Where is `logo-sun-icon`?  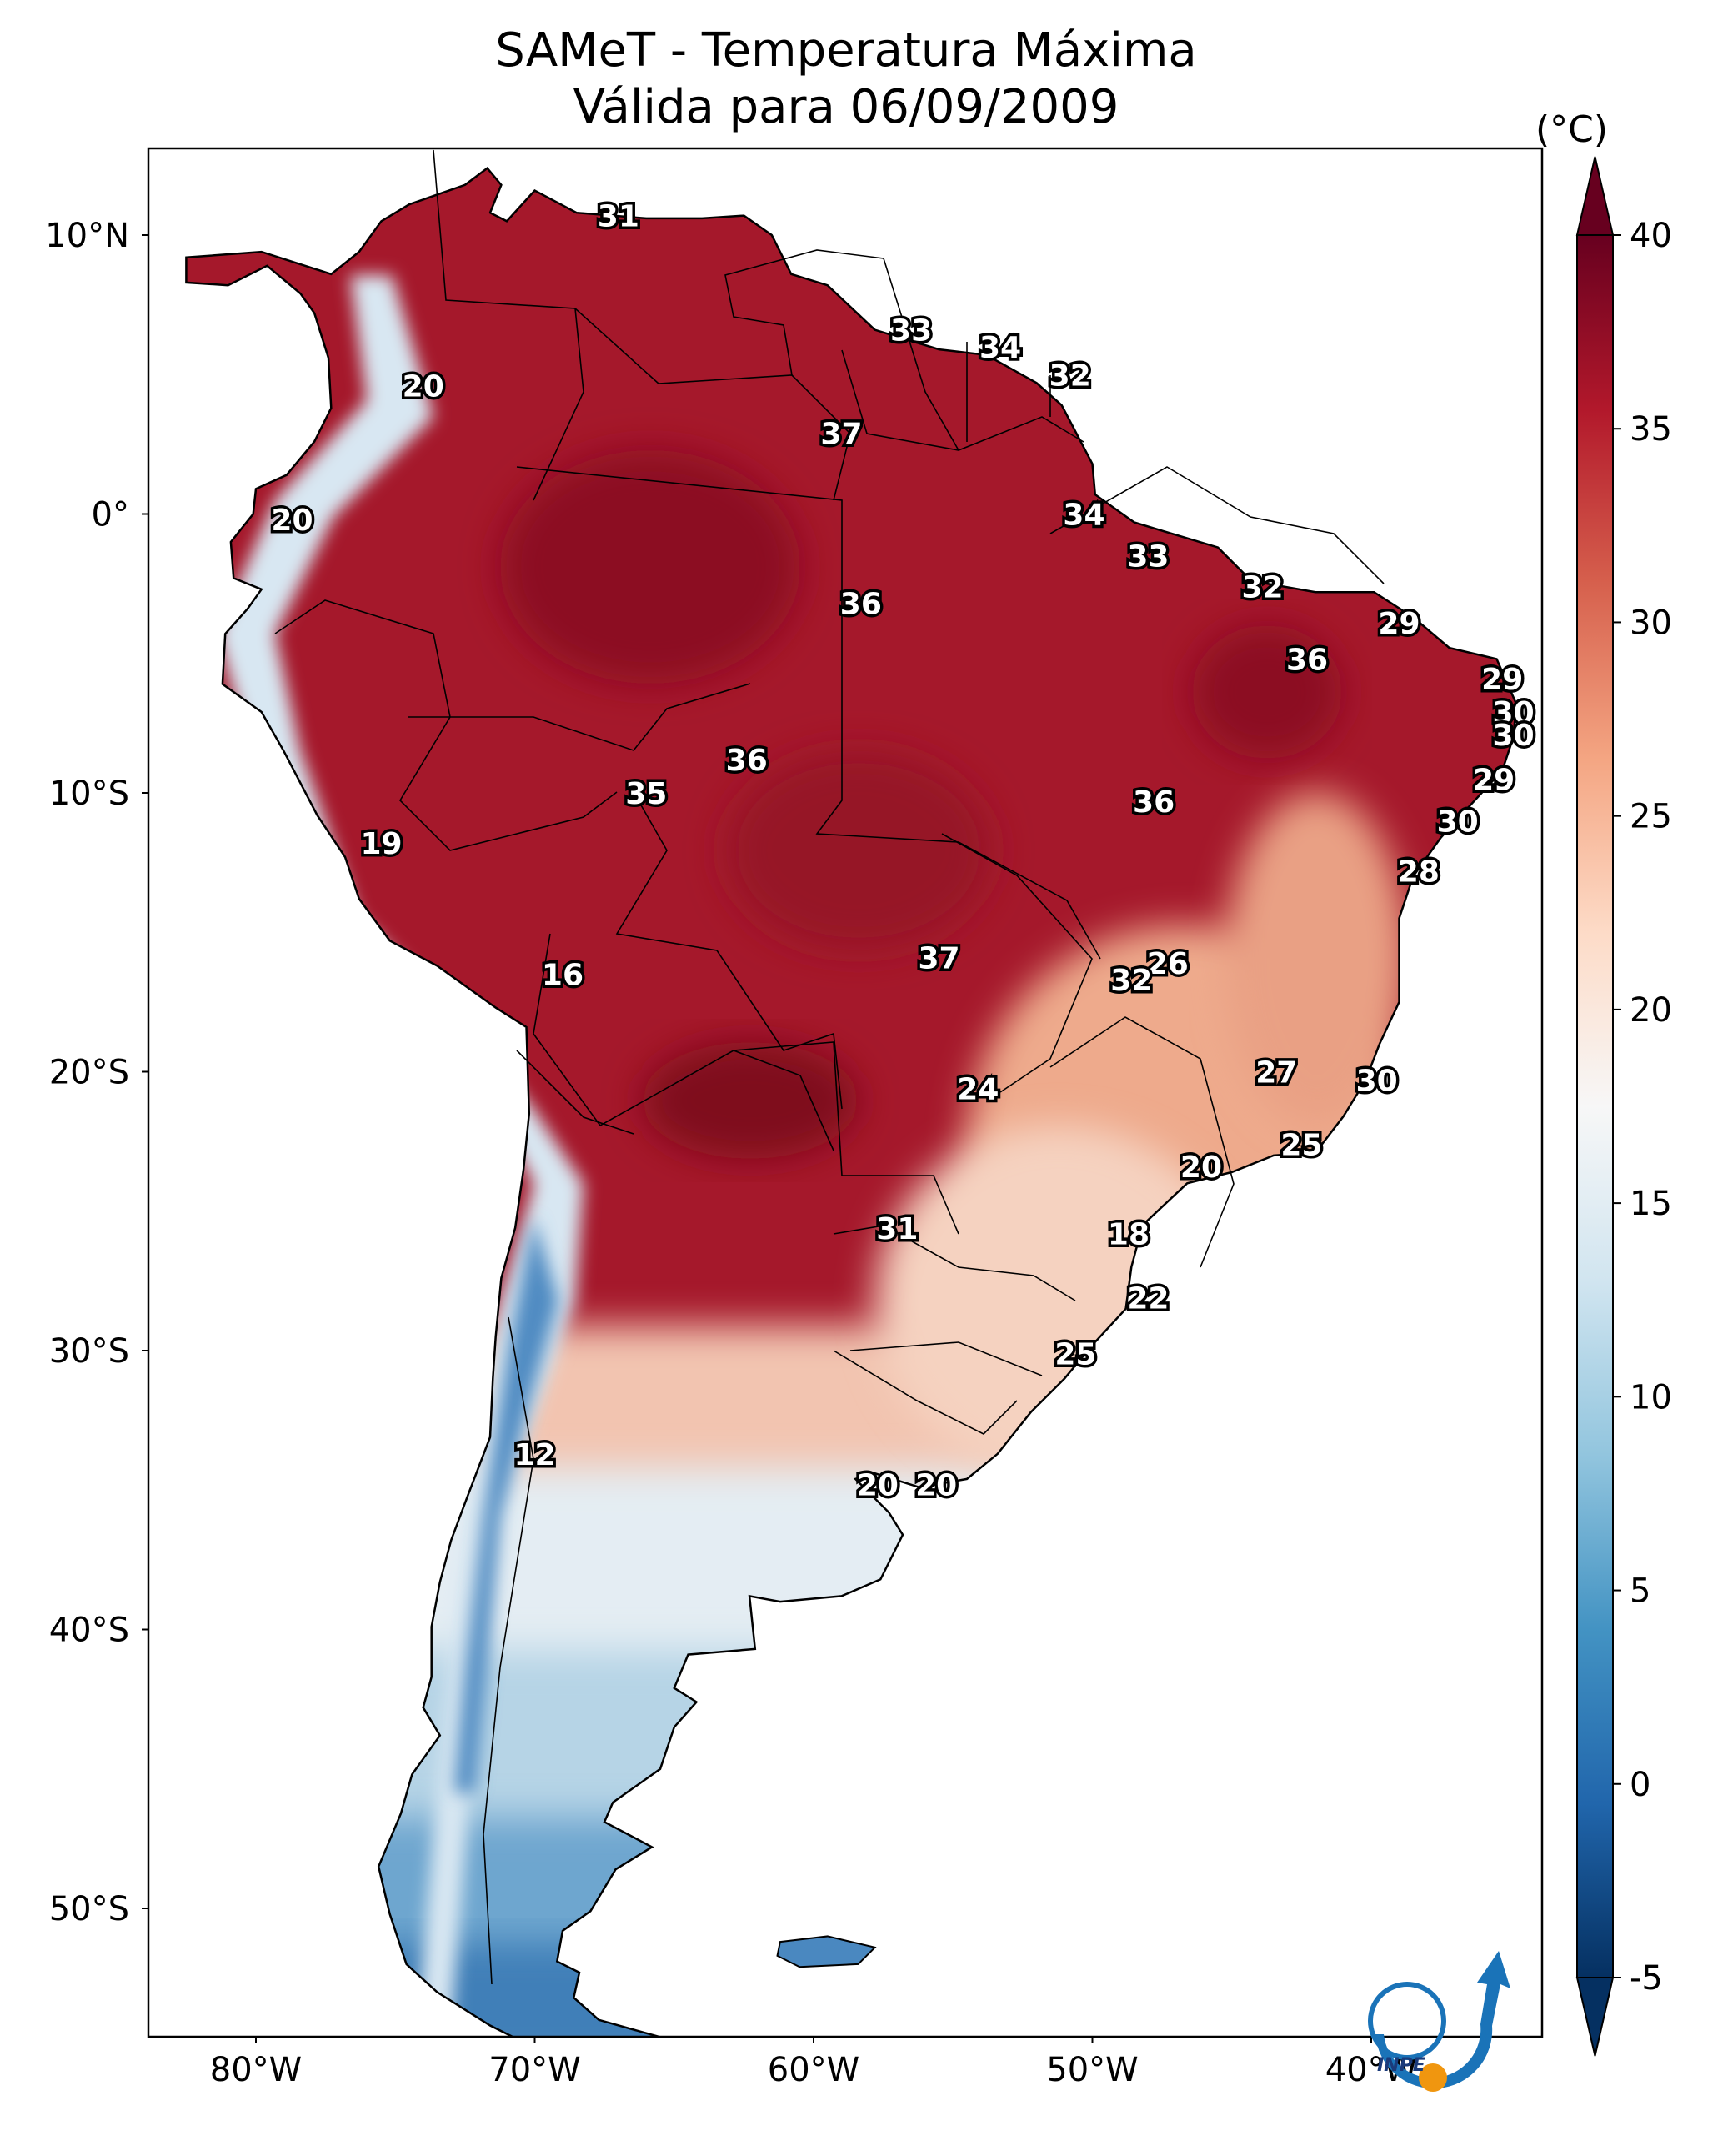 logo-sun-icon is located at coordinates (1433, 2077).